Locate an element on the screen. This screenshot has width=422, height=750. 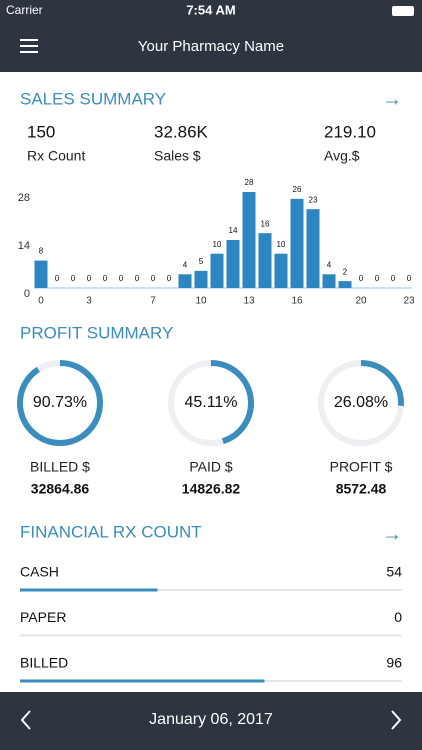
x-tick-label: 13 is located at coordinates (249, 301).